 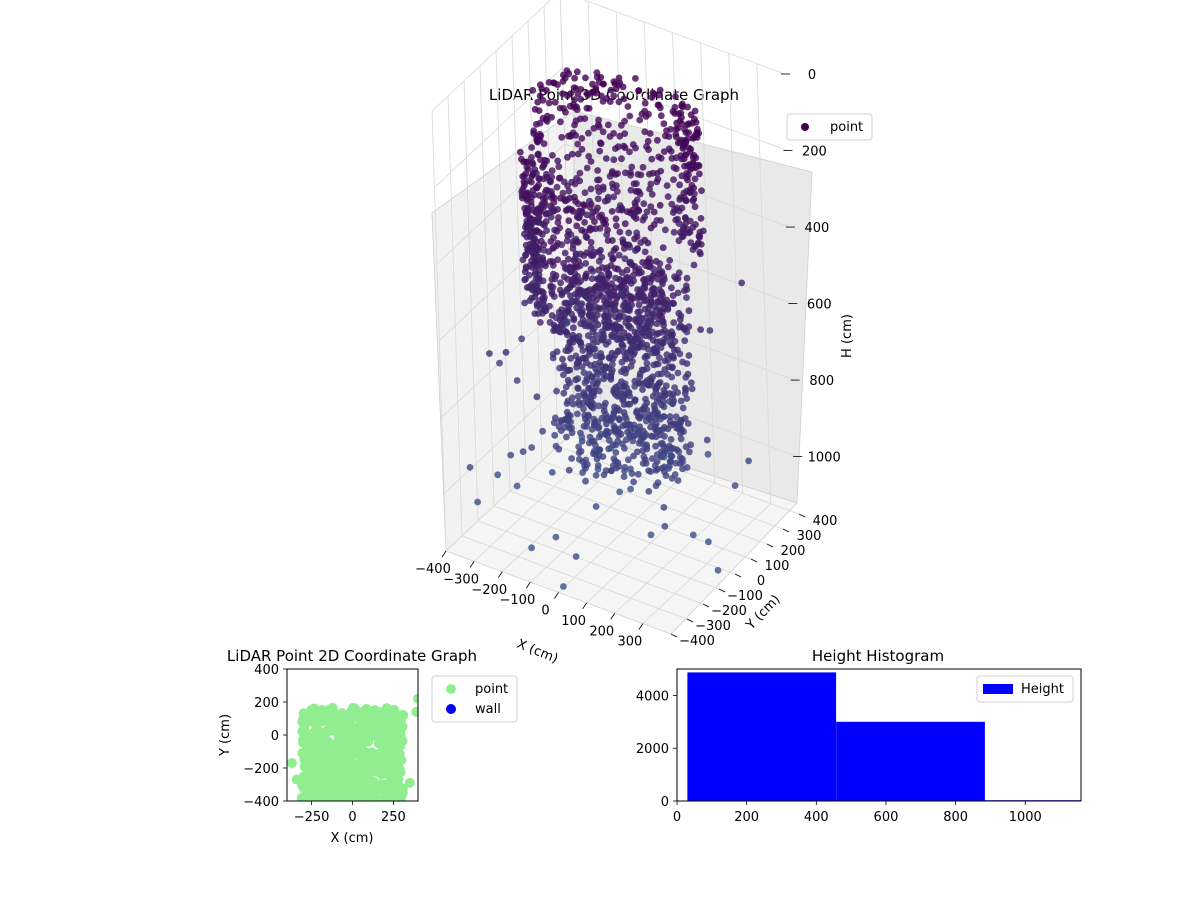 I want to click on legend-histogram: Height, so click(x=1025, y=689).